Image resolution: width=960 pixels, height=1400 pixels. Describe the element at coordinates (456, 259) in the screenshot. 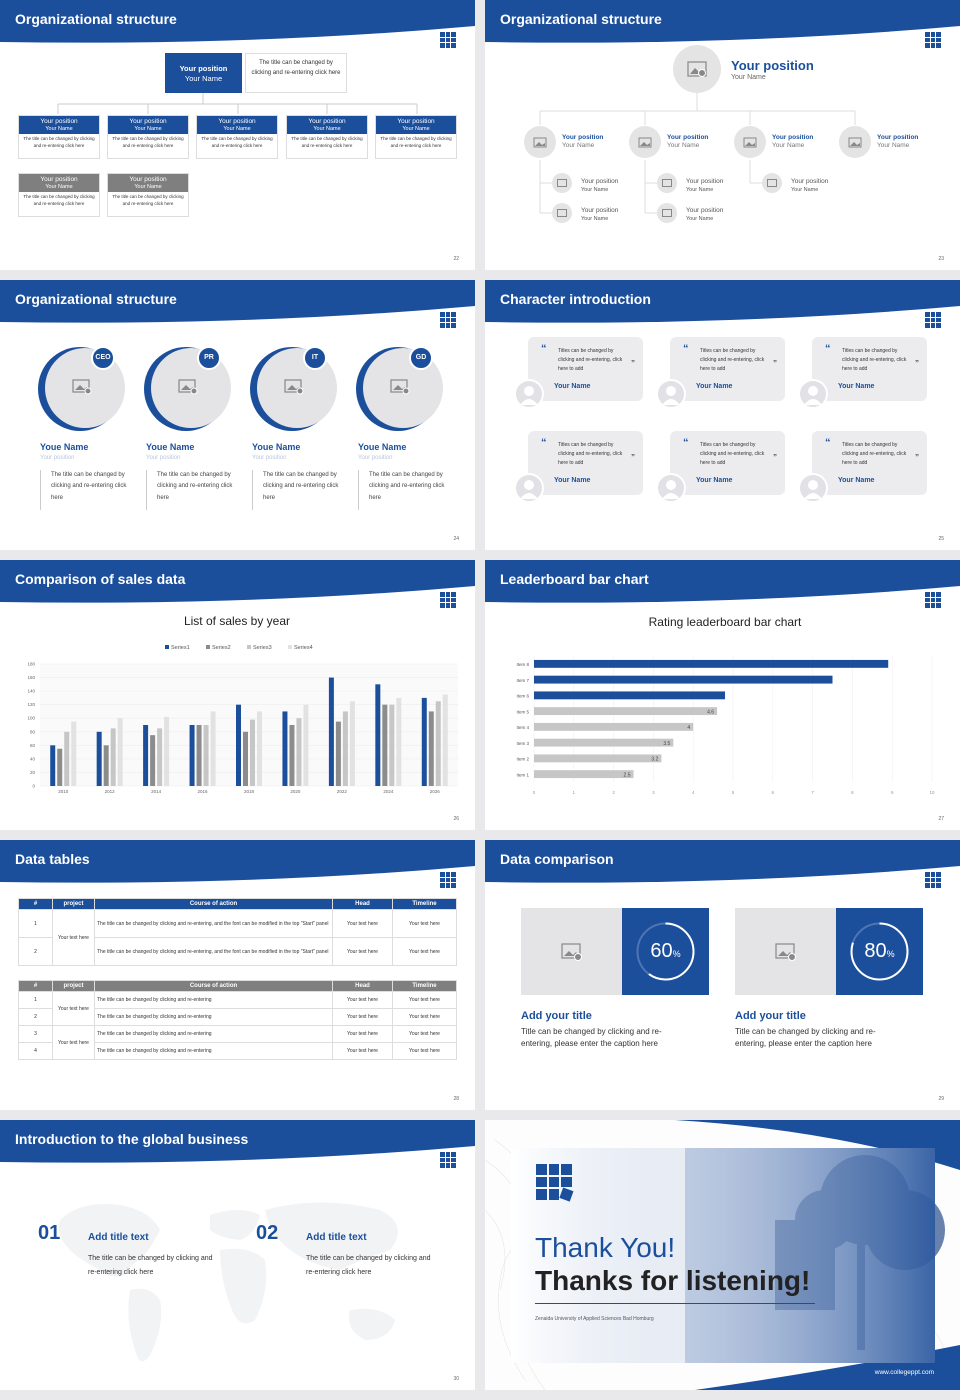

I see `page-number: 22` at that location.